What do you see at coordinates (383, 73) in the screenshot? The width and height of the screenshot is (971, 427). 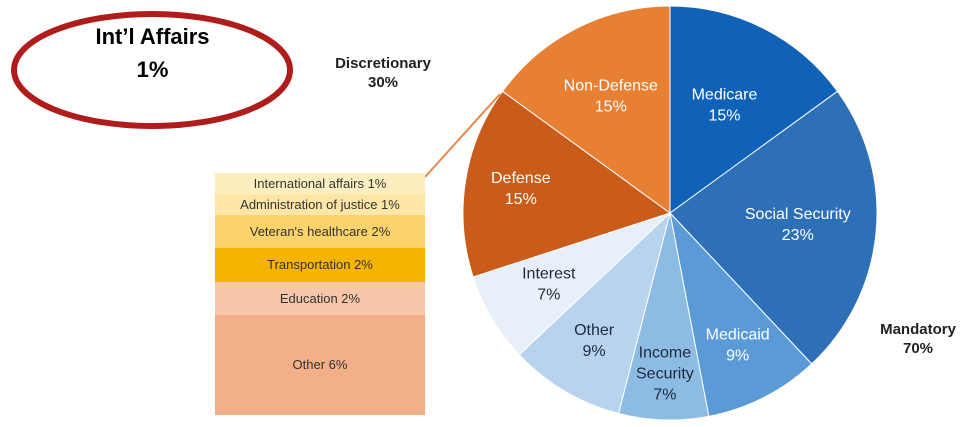 I see `discretionary-label: Discretionary 30%` at bounding box center [383, 73].